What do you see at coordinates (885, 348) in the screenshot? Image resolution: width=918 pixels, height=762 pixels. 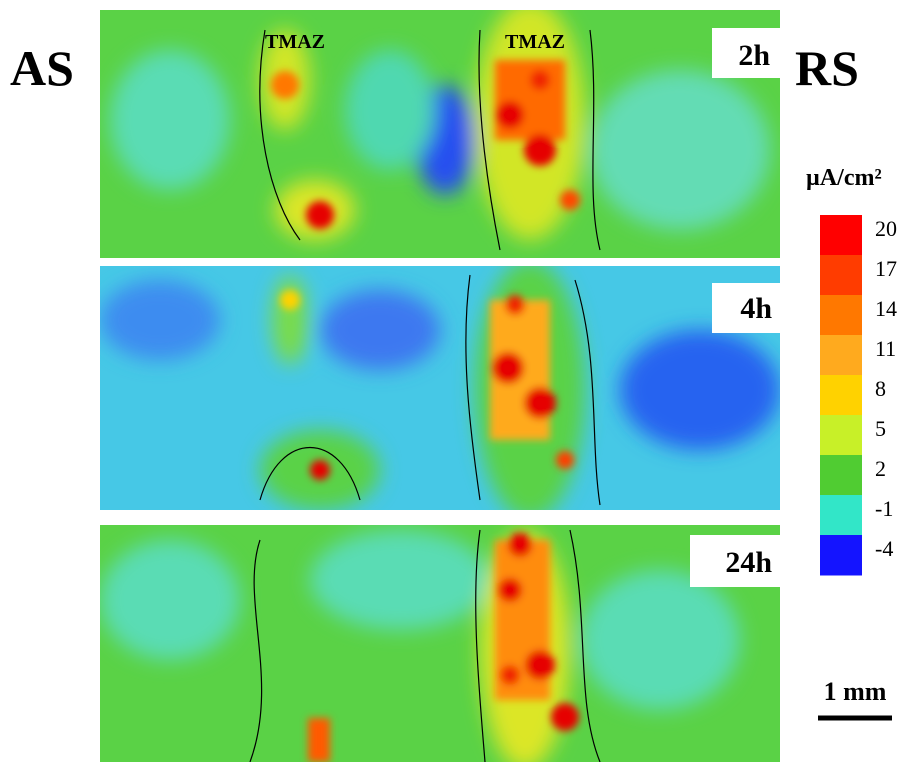 I see `colorbar-tick-label: 11` at bounding box center [885, 348].